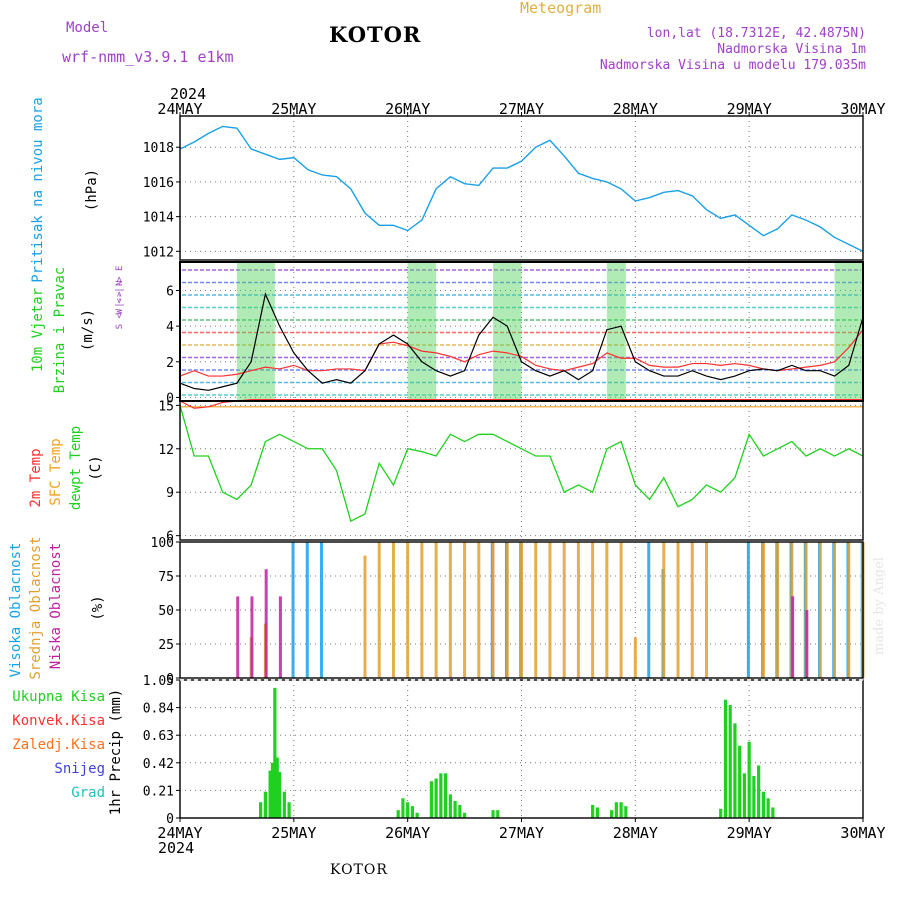  Describe the element at coordinates (120, 305) in the screenshot. I see `wind-direction-legend-sn: S <-|-> N` at that location.